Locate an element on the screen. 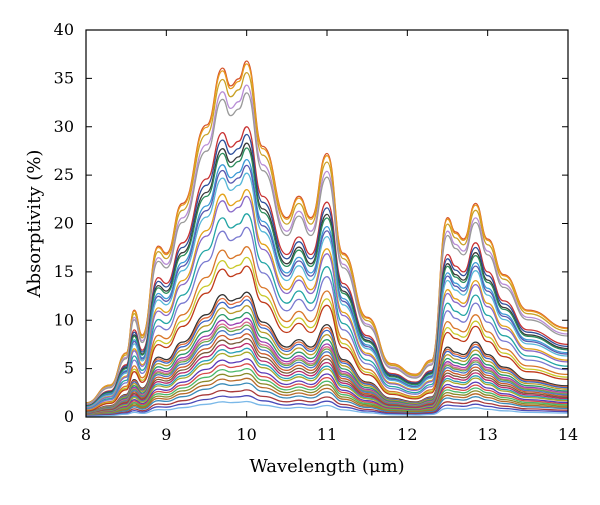 The height and width of the screenshot is (505, 600). y-tick-label: 40 is located at coordinates (64, 29).